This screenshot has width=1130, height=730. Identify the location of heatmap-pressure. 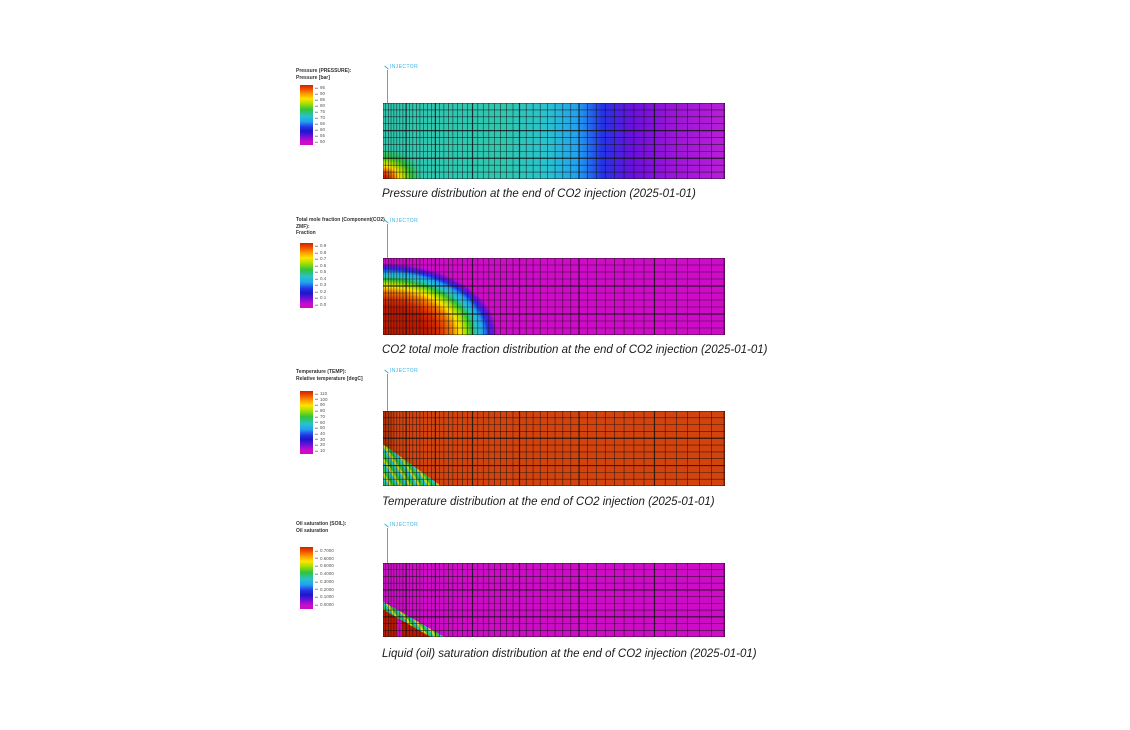
(554, 141).